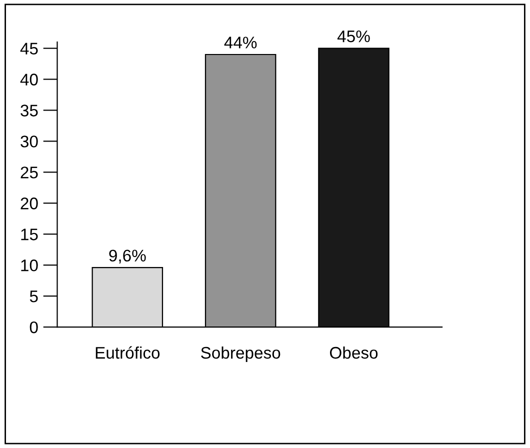  Describe the element at coordinates (34, 327) in the screenshot. I see `y-tick-label: 0` at that location.